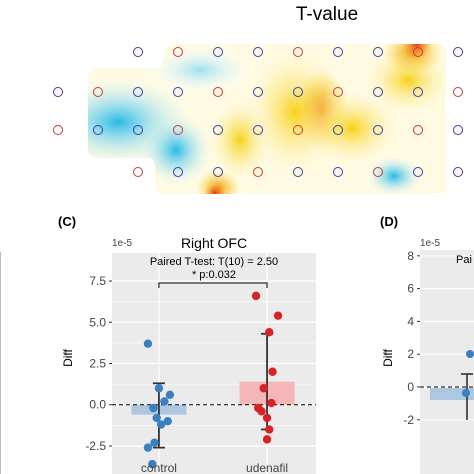 This screenshot has height=474, width=474. Describe the element at coordinates (410, 321) in the screenshot. I see `y-tick-label: 4` at that location.